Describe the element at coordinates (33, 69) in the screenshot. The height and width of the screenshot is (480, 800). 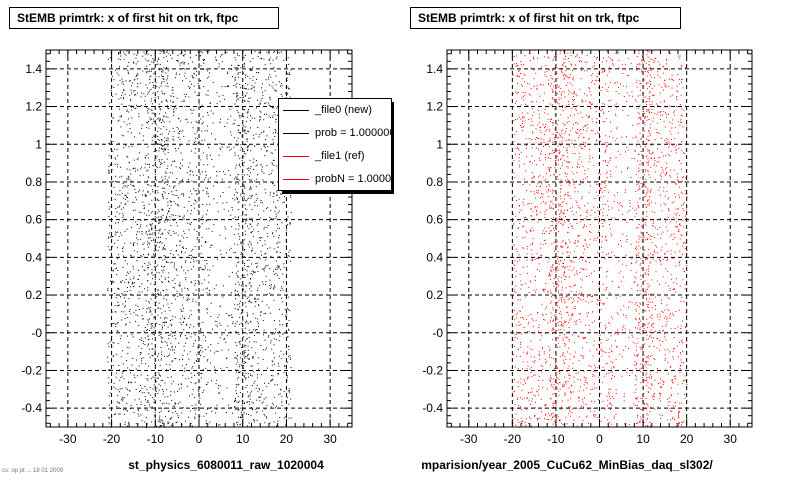
I see `y-tick-label: 1.4` at that location.